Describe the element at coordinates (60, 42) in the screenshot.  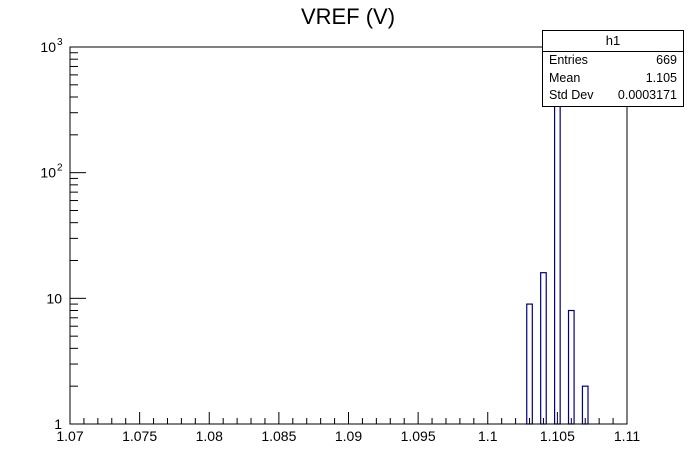
I see `y-tick-exponent: 3` at that location.